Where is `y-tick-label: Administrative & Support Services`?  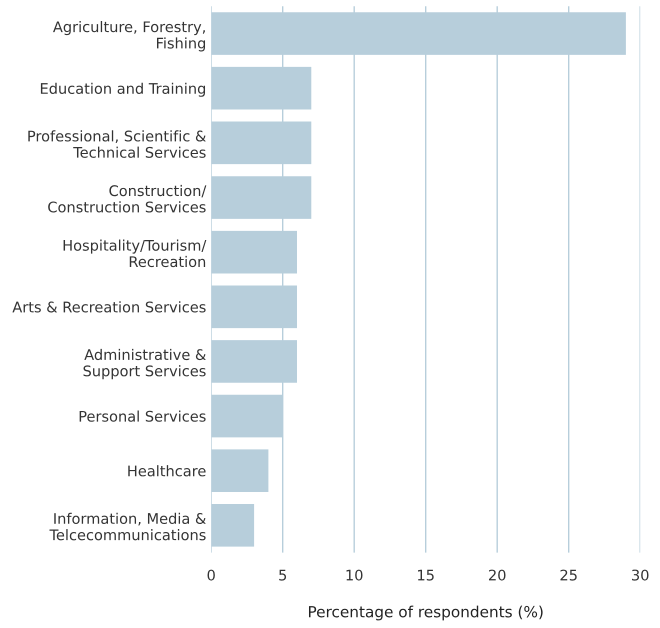
y-tick-label: Administrative & Support Services is located at coordinates (145, 364).